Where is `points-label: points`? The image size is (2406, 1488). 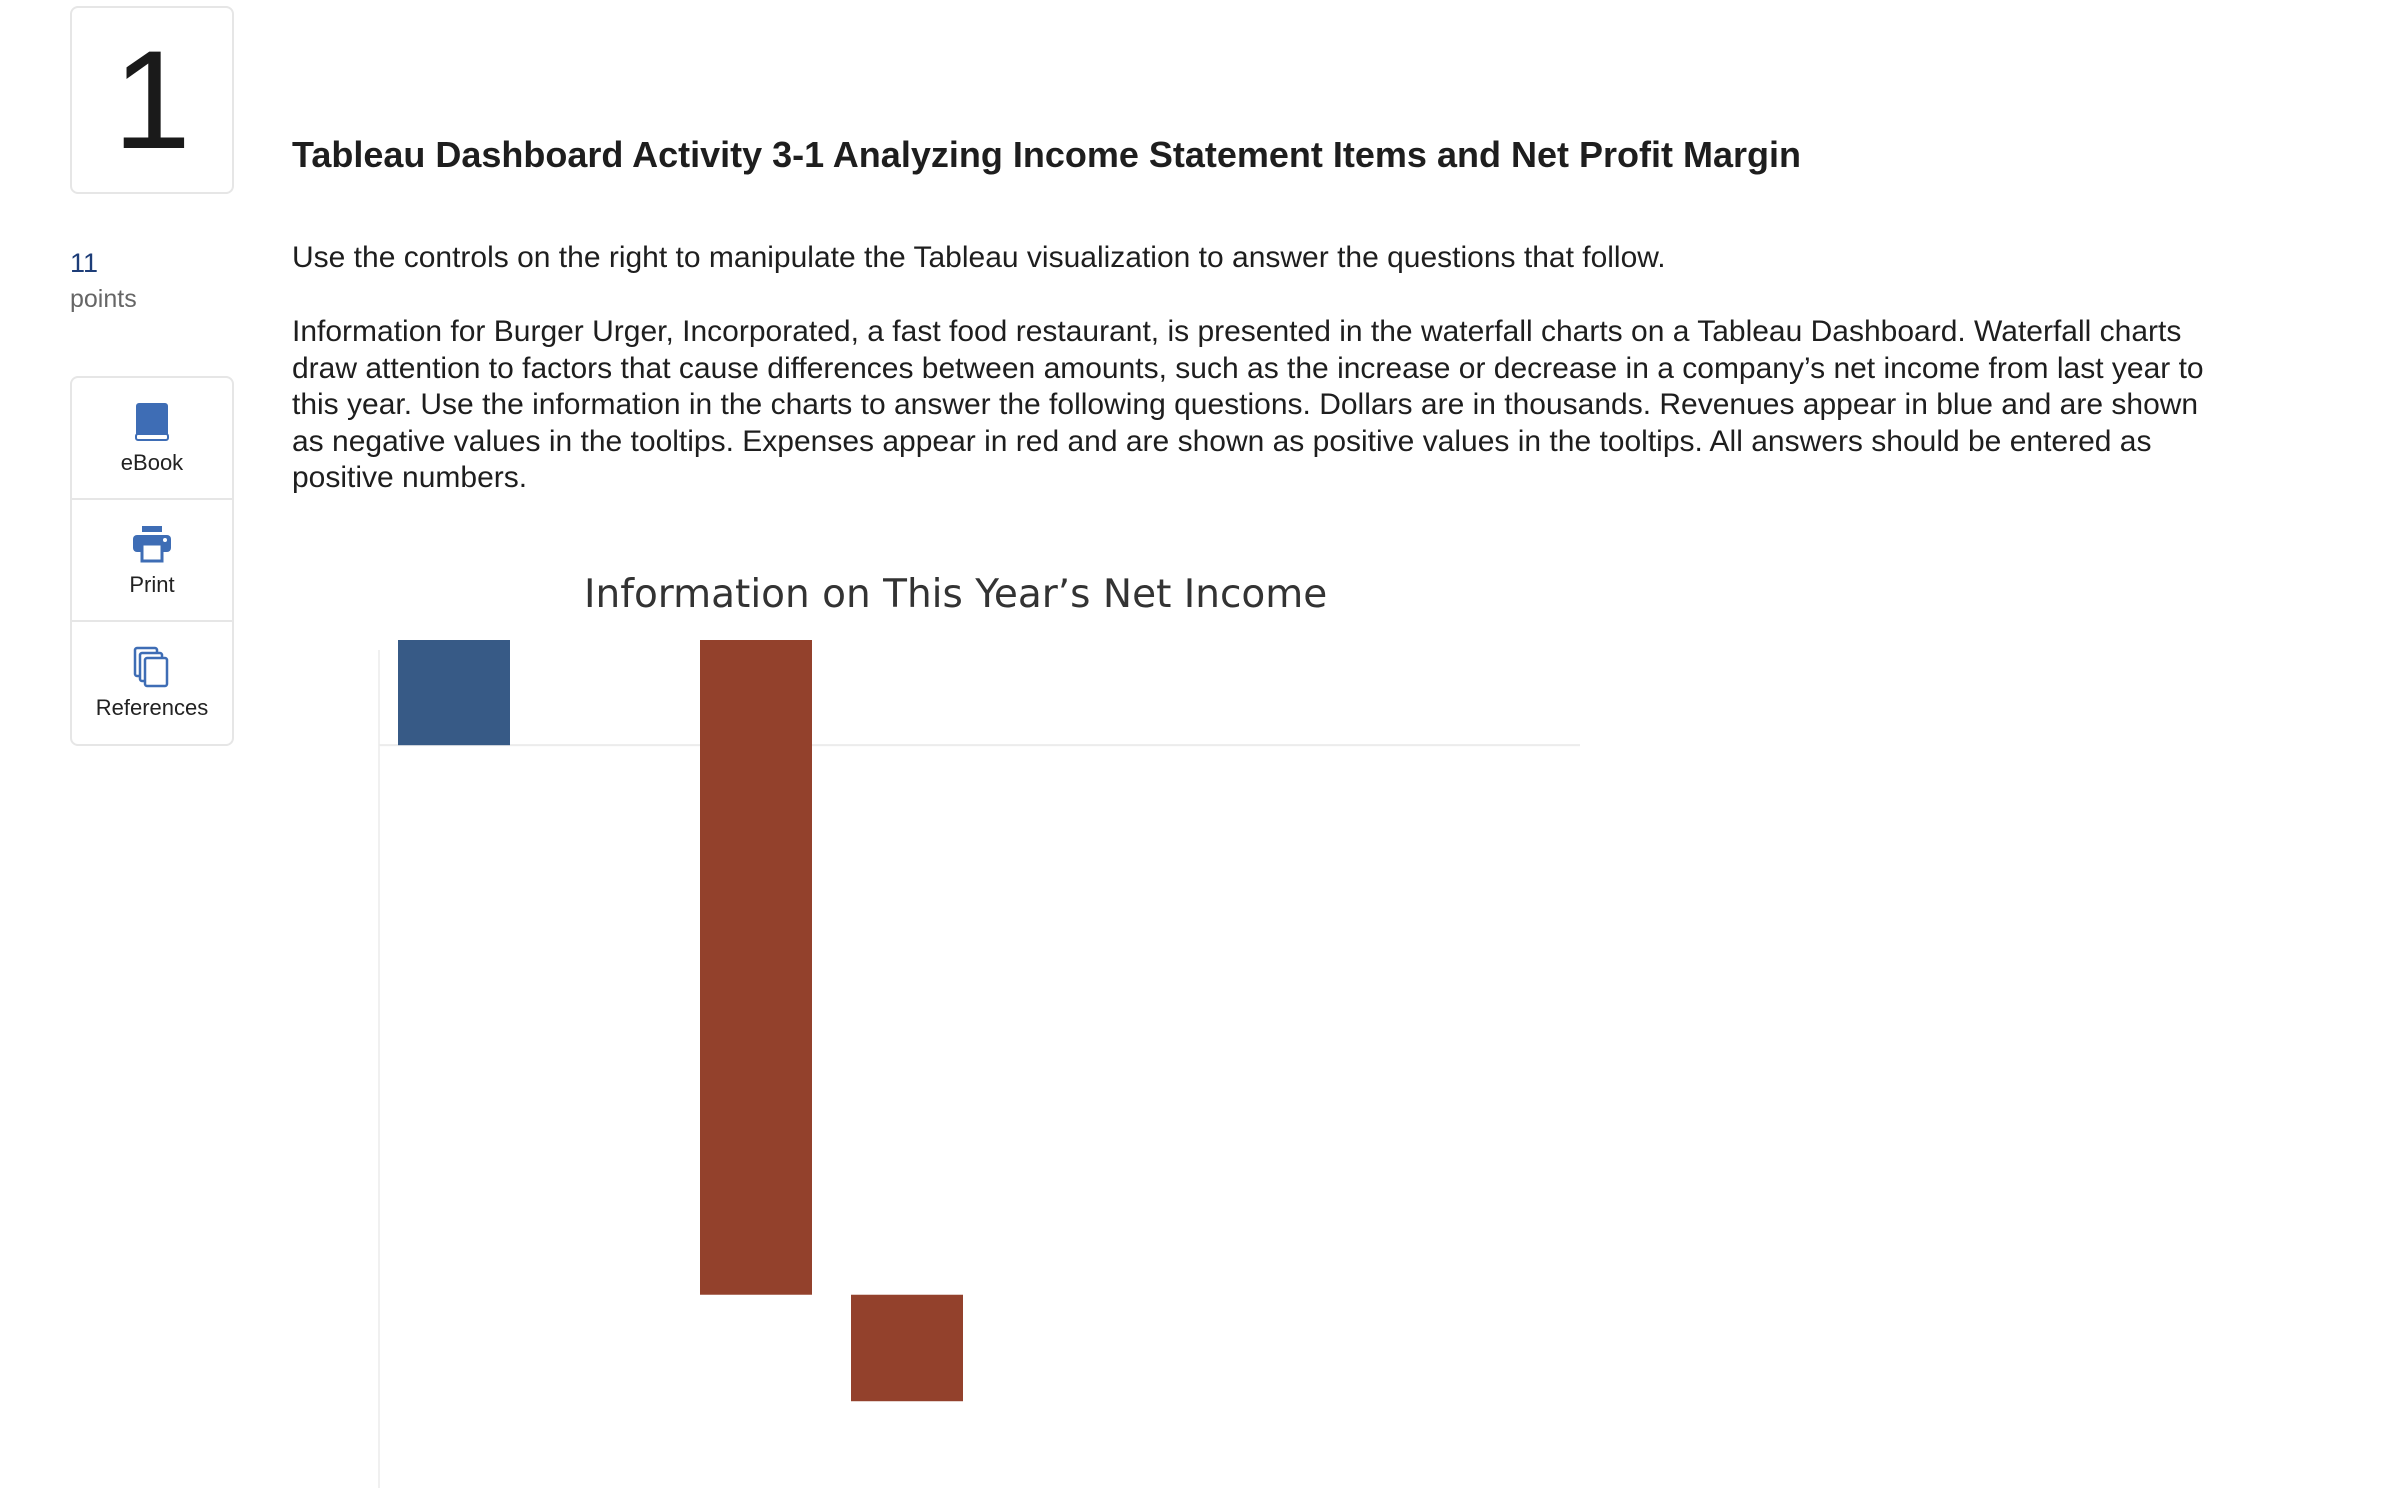
points-label: points is located at coordinates (103, 299).